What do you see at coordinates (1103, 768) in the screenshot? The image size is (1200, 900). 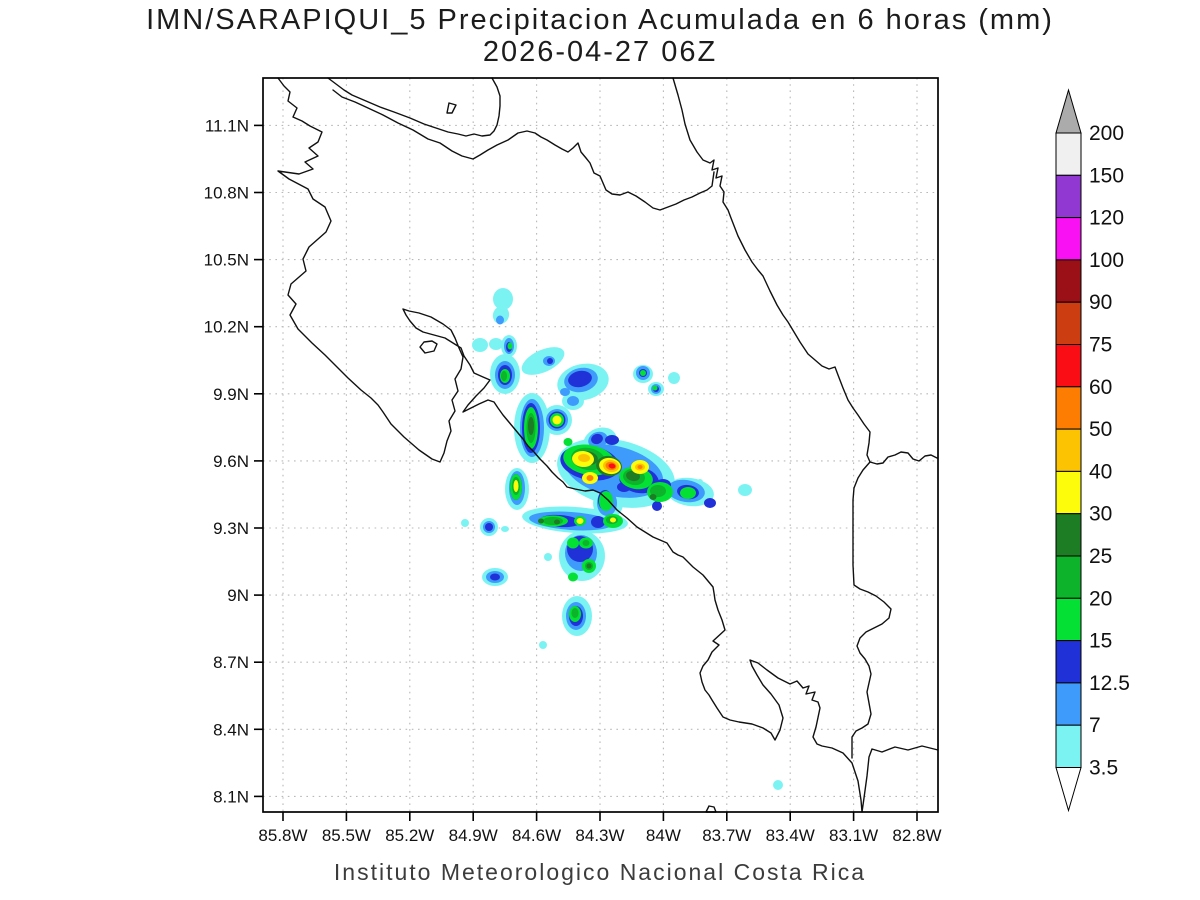 I see `colorbar-tick-label: 3.5` at bounding box center [1103, 768].